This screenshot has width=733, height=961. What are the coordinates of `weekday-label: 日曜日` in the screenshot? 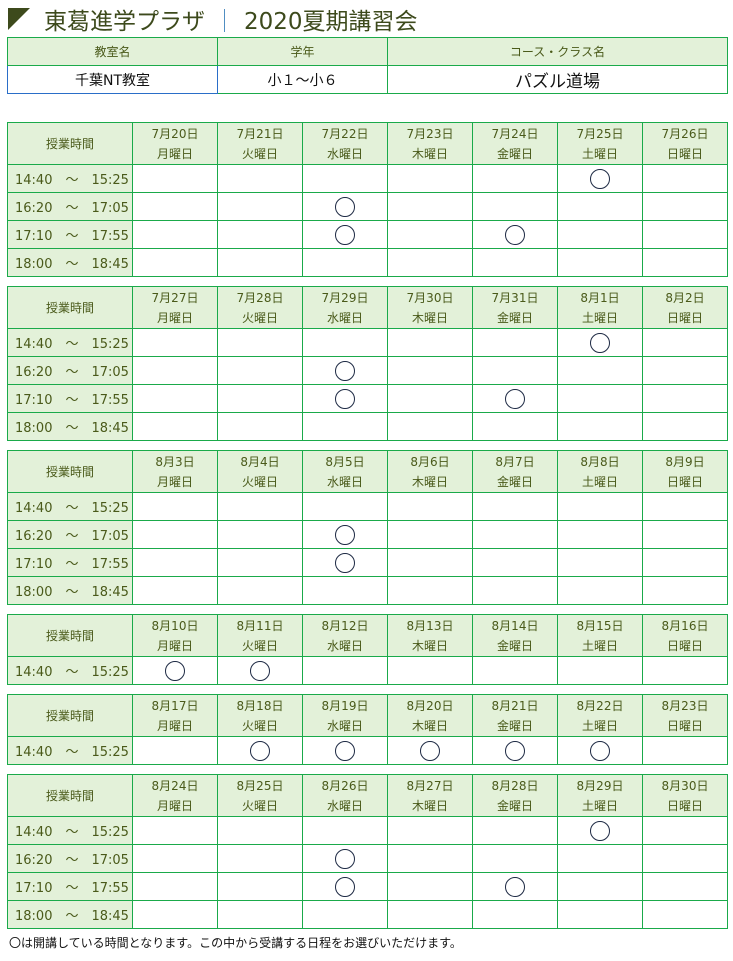 It's located at (684, 153).